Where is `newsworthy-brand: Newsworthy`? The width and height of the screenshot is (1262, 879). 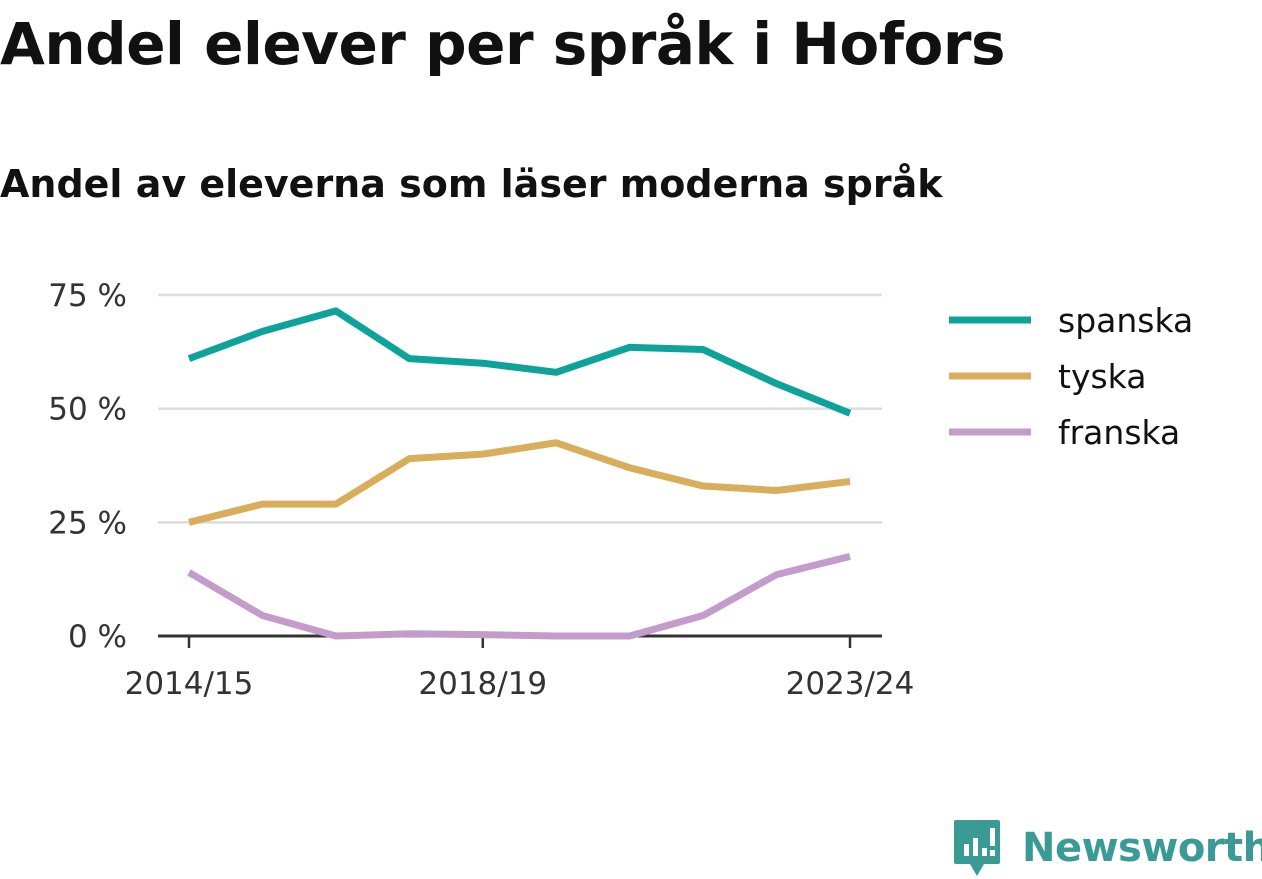
newsworthy-brand: Newsworthy is located at coordinates (1107, 848).